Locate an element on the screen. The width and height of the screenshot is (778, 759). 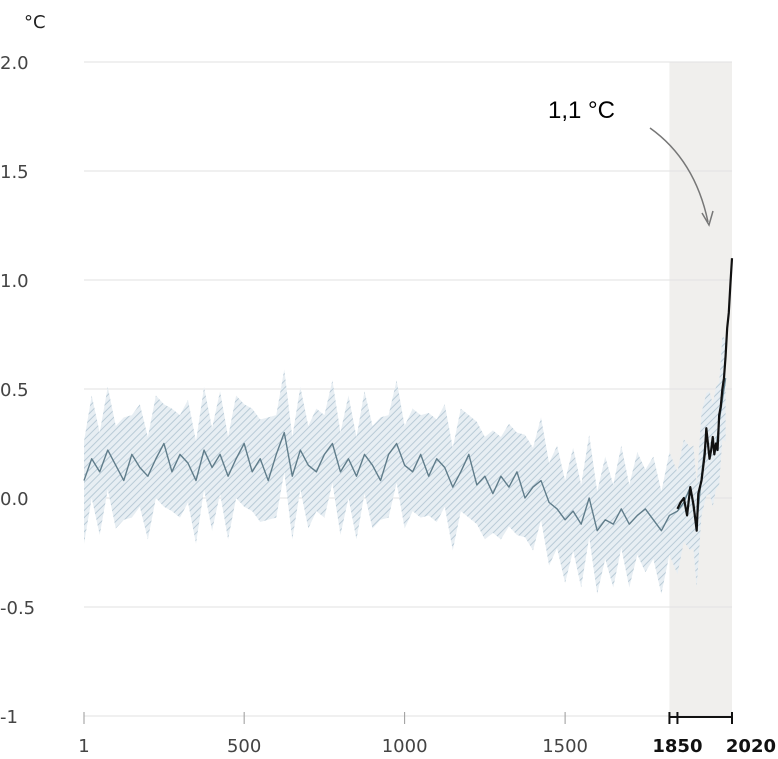
x-axis: 1 500 1000 1500 1850 2020 is located at coordinates (427, 734).